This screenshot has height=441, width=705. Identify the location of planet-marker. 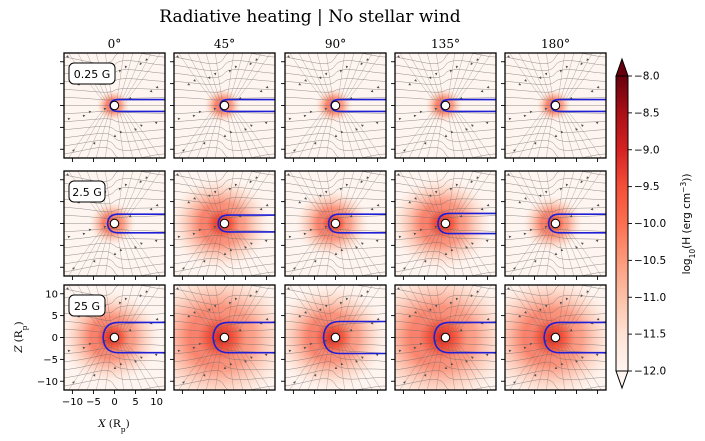
(555, 105).